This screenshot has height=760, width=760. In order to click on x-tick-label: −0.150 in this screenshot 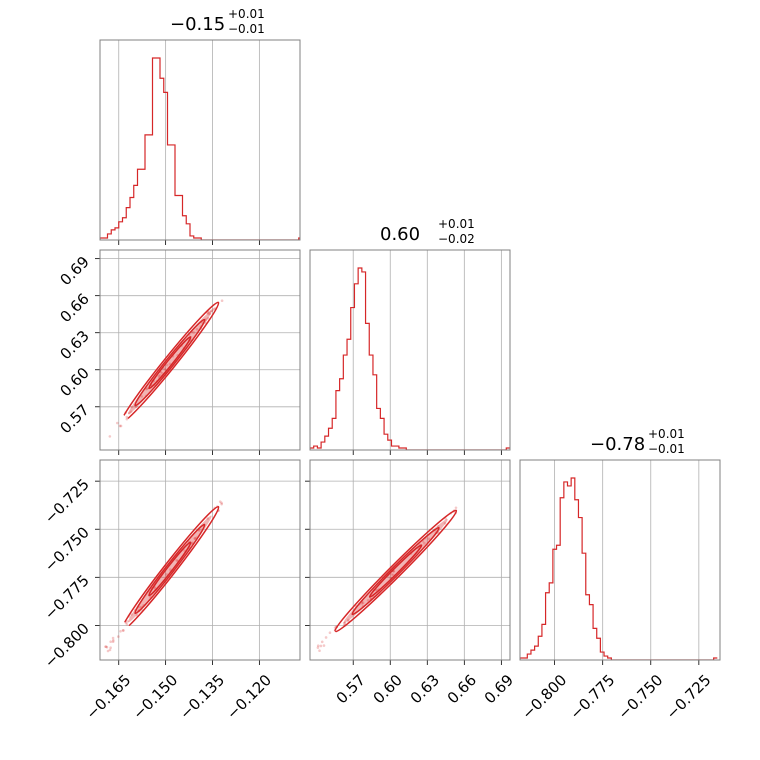, I will do `click(155, 697)`.